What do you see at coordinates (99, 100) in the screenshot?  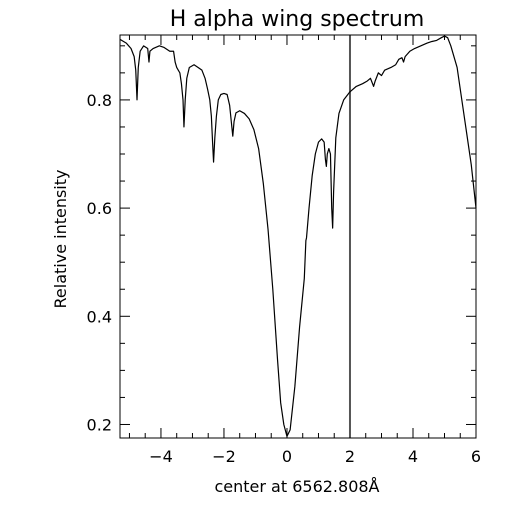 I see `y-tick-label: 0.8` at bounding box center [99, 100].